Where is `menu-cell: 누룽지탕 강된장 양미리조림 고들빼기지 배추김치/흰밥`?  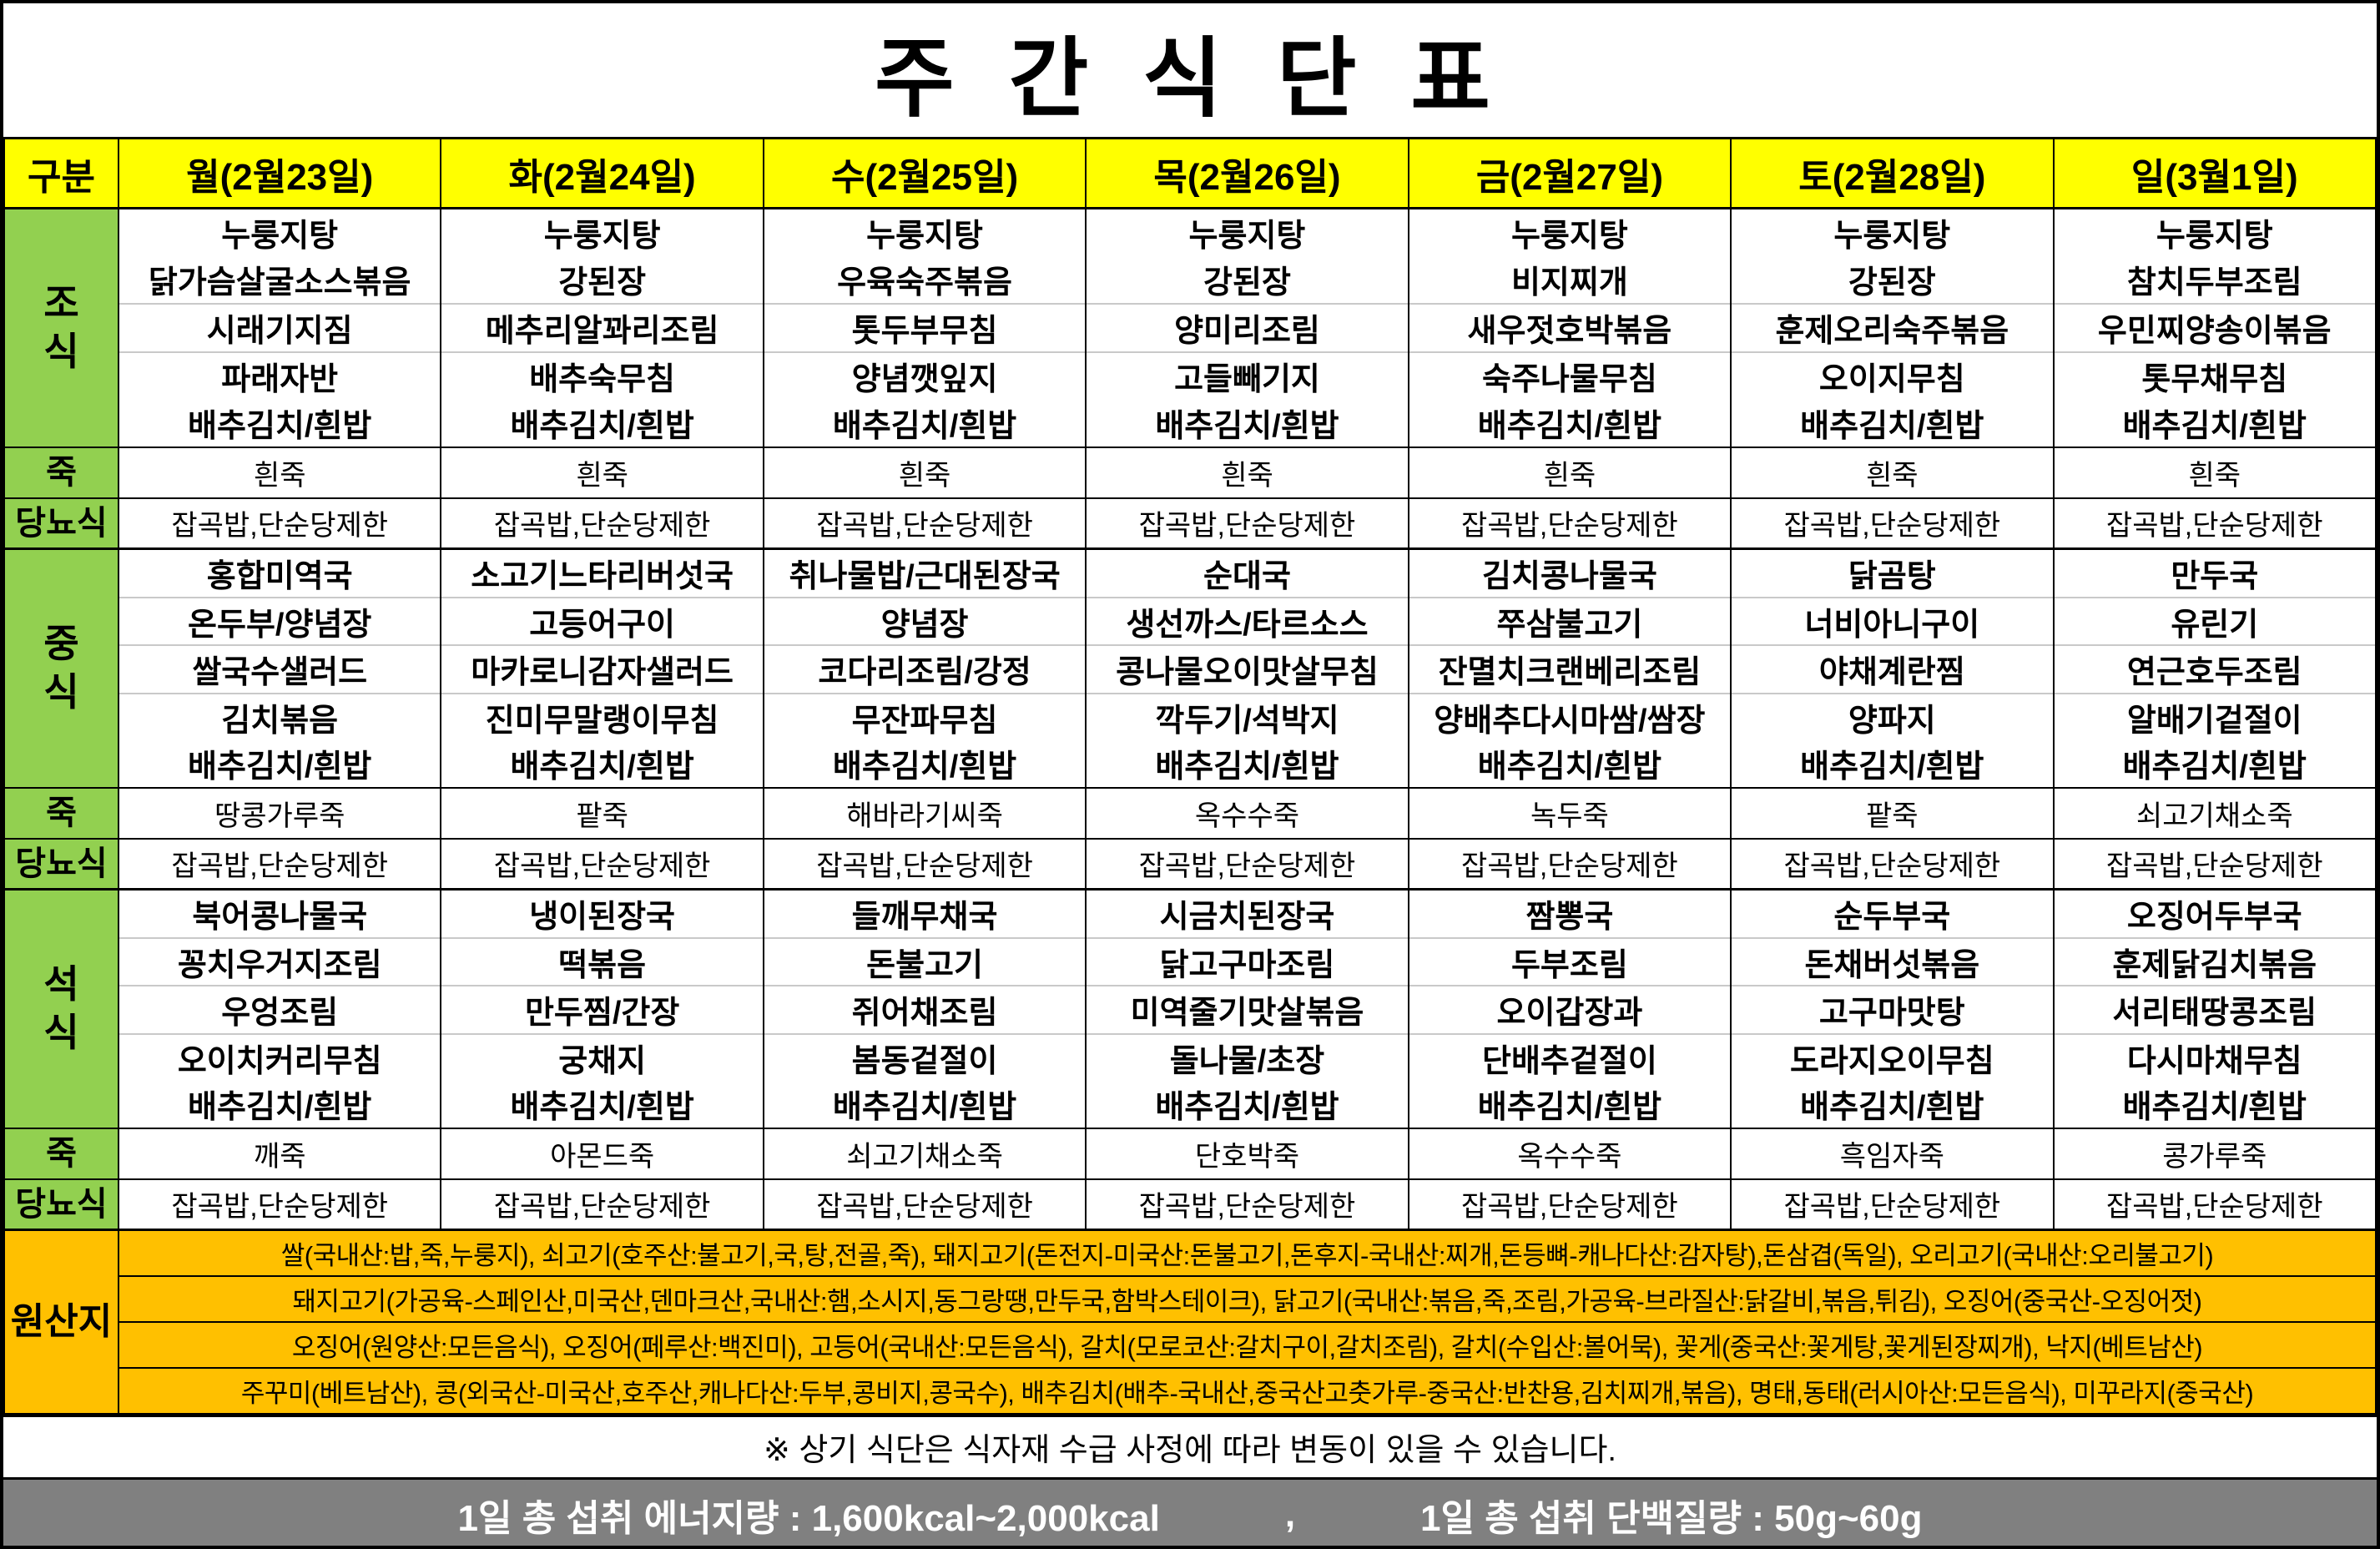 menu-cell: 누룽지탕 강된장 양미리조림 고들빼기지 배추김치/흰밥 is located at coordinates (1247, 327).